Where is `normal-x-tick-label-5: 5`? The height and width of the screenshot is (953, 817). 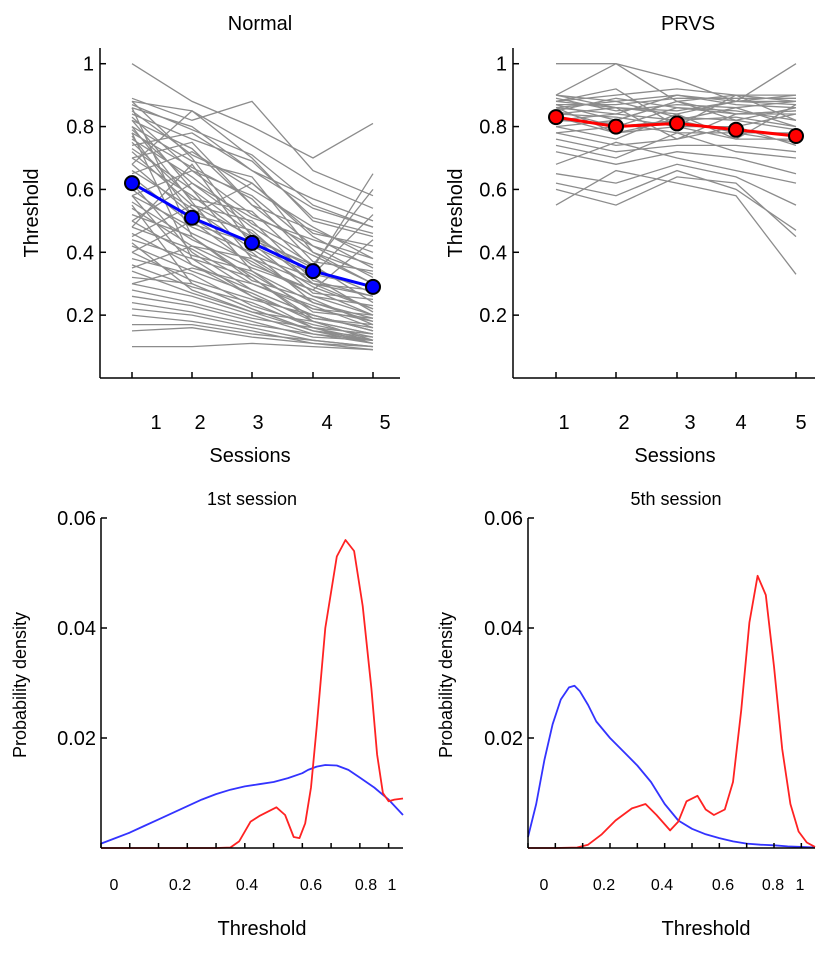 normal-x-tick-label-5: 5 is located at coordinates (384, 423).